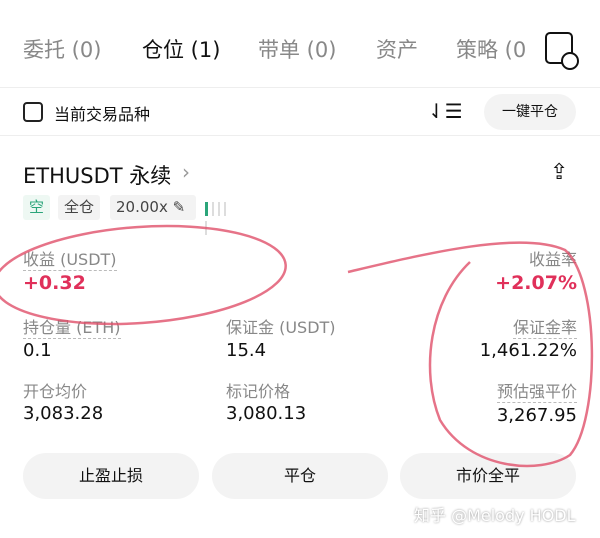  I want to click on watermark: 知乎 @Melody HODL, so click(495, 515).